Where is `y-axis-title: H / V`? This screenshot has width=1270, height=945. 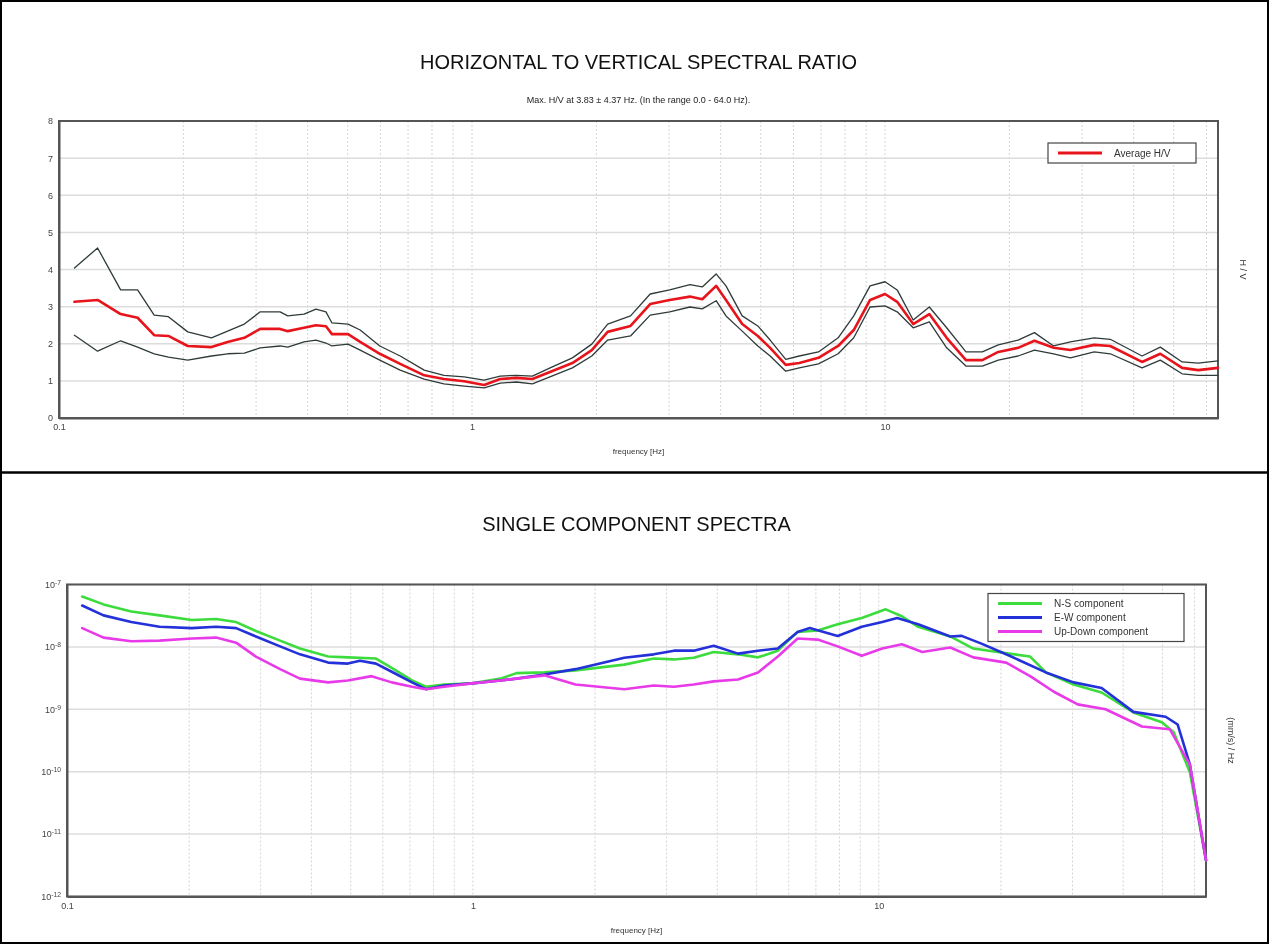
y-axis-title: H / V is located at coordinates (1243, 269).